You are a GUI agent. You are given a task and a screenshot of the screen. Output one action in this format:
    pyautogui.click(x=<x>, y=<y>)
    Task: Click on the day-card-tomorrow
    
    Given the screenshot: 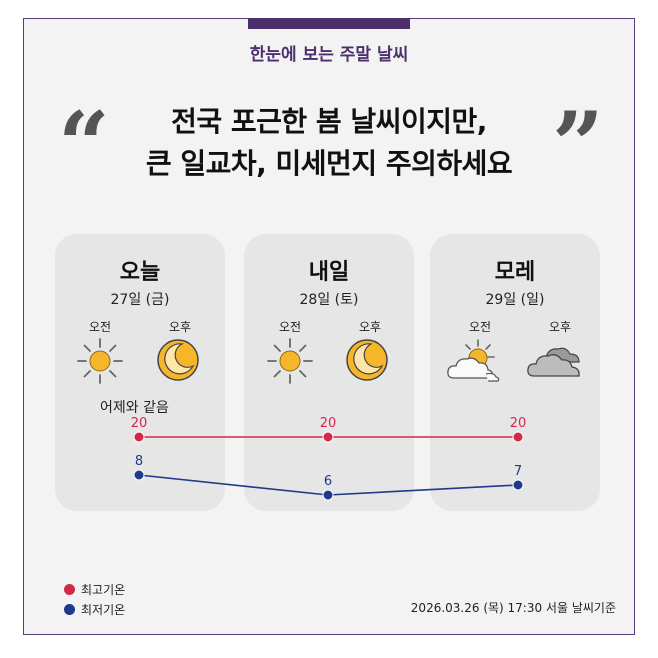 What is the action you would take?
    pyautogui.click(x=329, y=372)
    